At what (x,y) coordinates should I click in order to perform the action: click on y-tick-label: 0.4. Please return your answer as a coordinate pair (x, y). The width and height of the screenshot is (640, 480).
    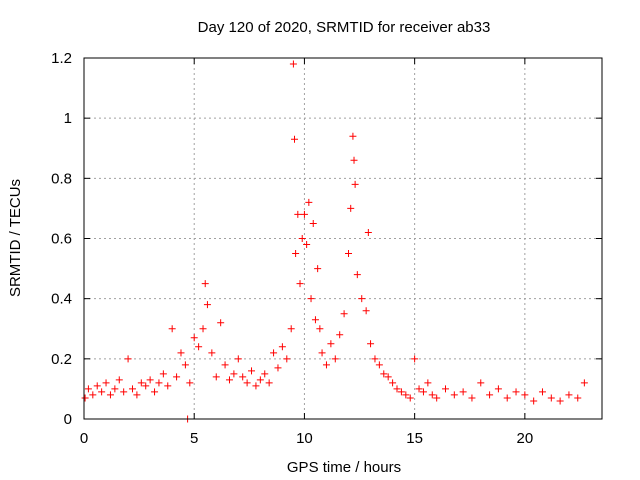
    Looking at the image, I should click on (61, 299).